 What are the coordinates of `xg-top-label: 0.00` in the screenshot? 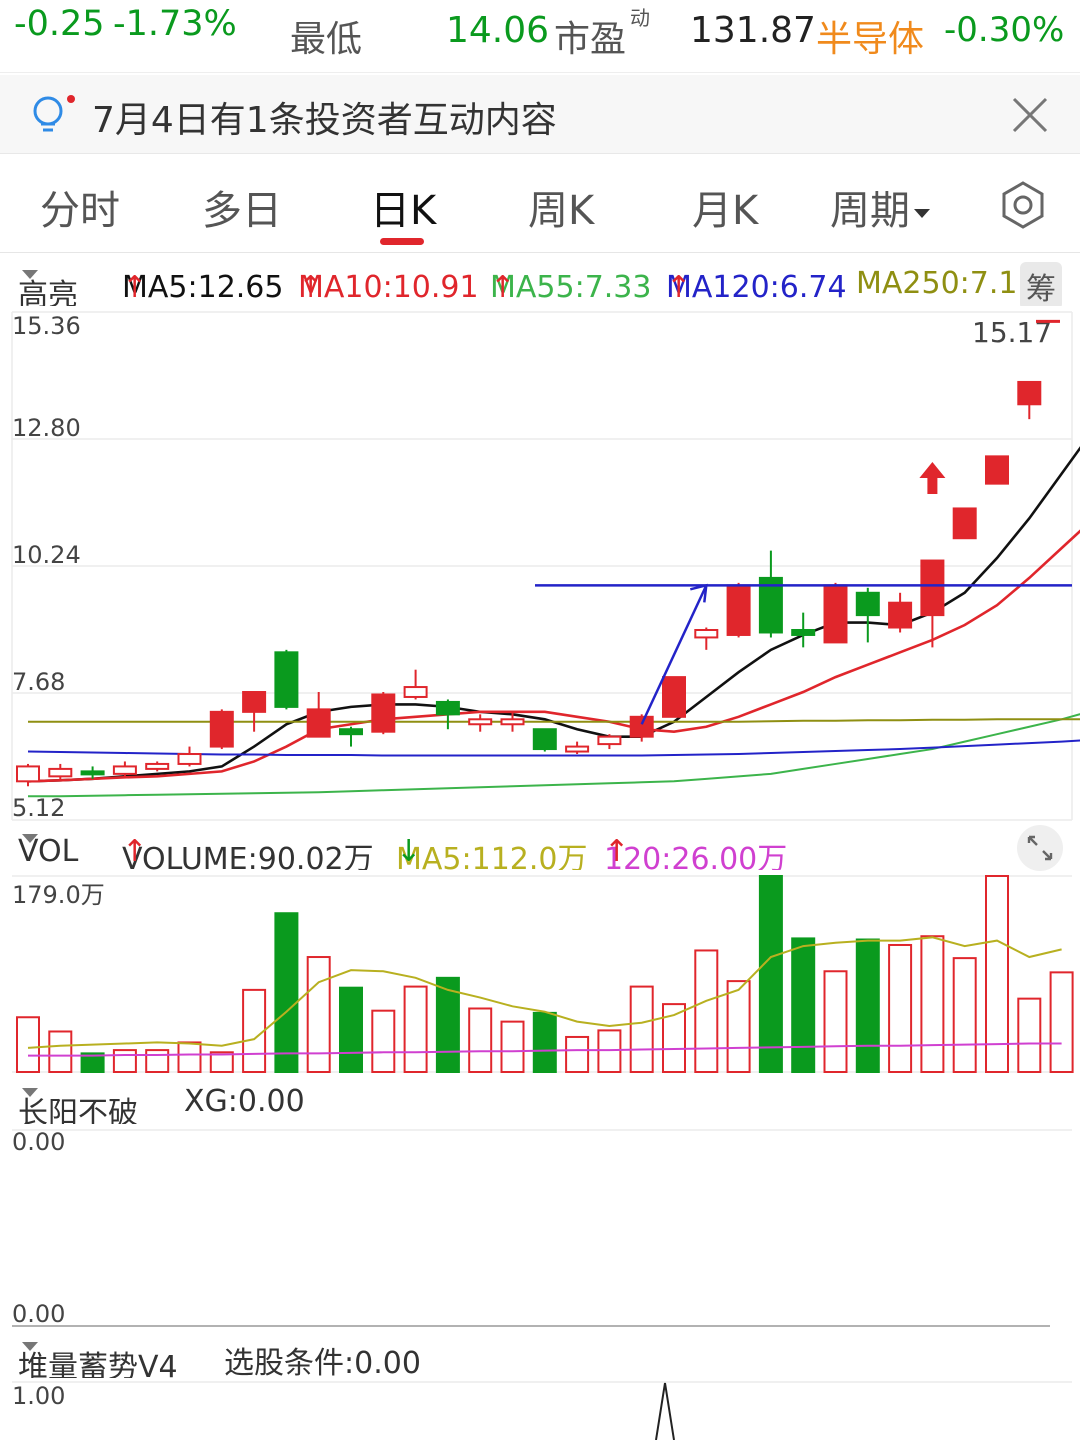 It's located at (39, 1142).